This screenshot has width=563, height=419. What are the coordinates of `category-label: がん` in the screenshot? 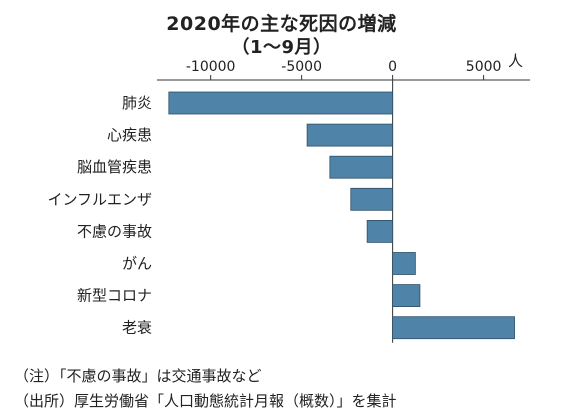 It's located at (137, 264).